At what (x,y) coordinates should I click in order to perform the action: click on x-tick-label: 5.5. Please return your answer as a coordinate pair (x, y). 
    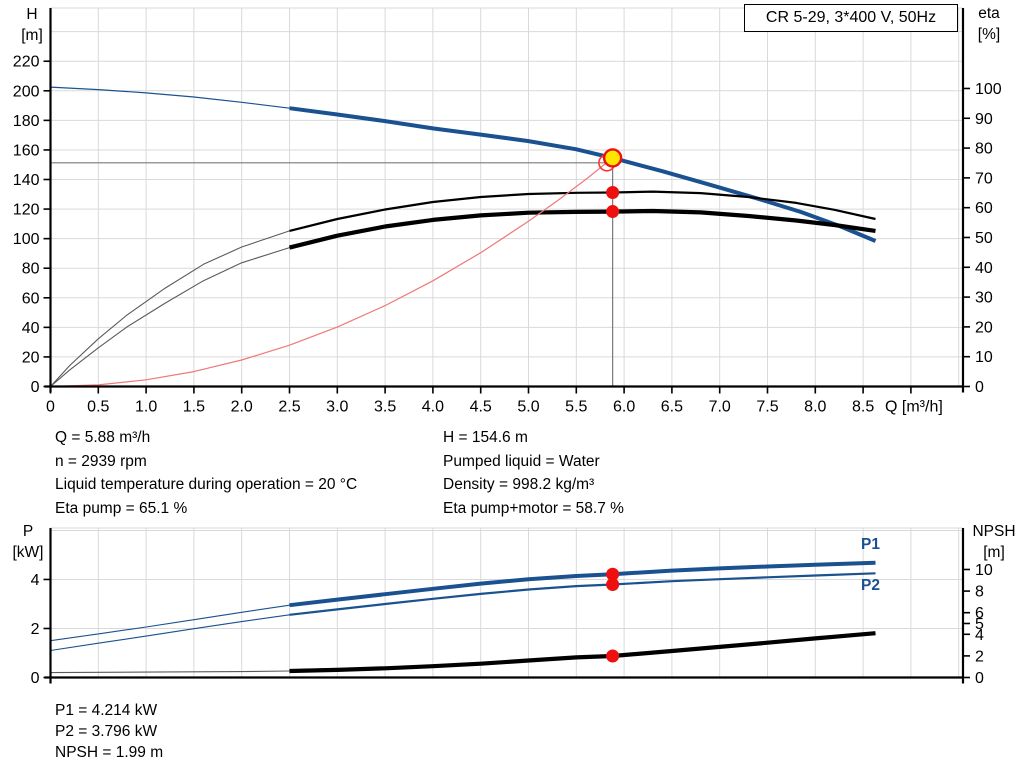
    Looking at the image, I should click on (576, 407).